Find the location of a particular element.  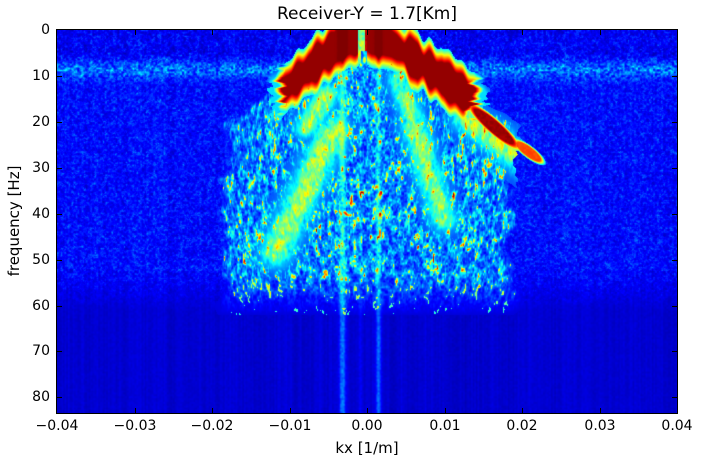

y-tick-label: 10 is located at coordinates (41, 76).